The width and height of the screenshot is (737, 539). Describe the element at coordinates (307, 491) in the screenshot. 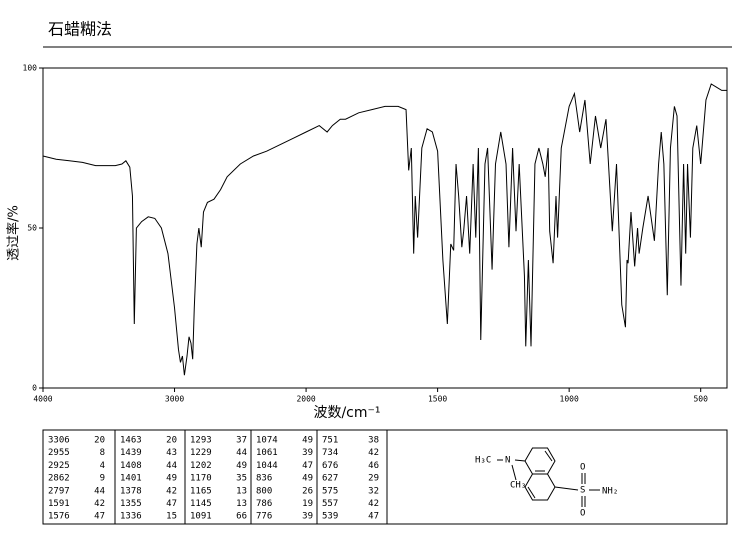

I see `peak-transmittance: 26` at that location.